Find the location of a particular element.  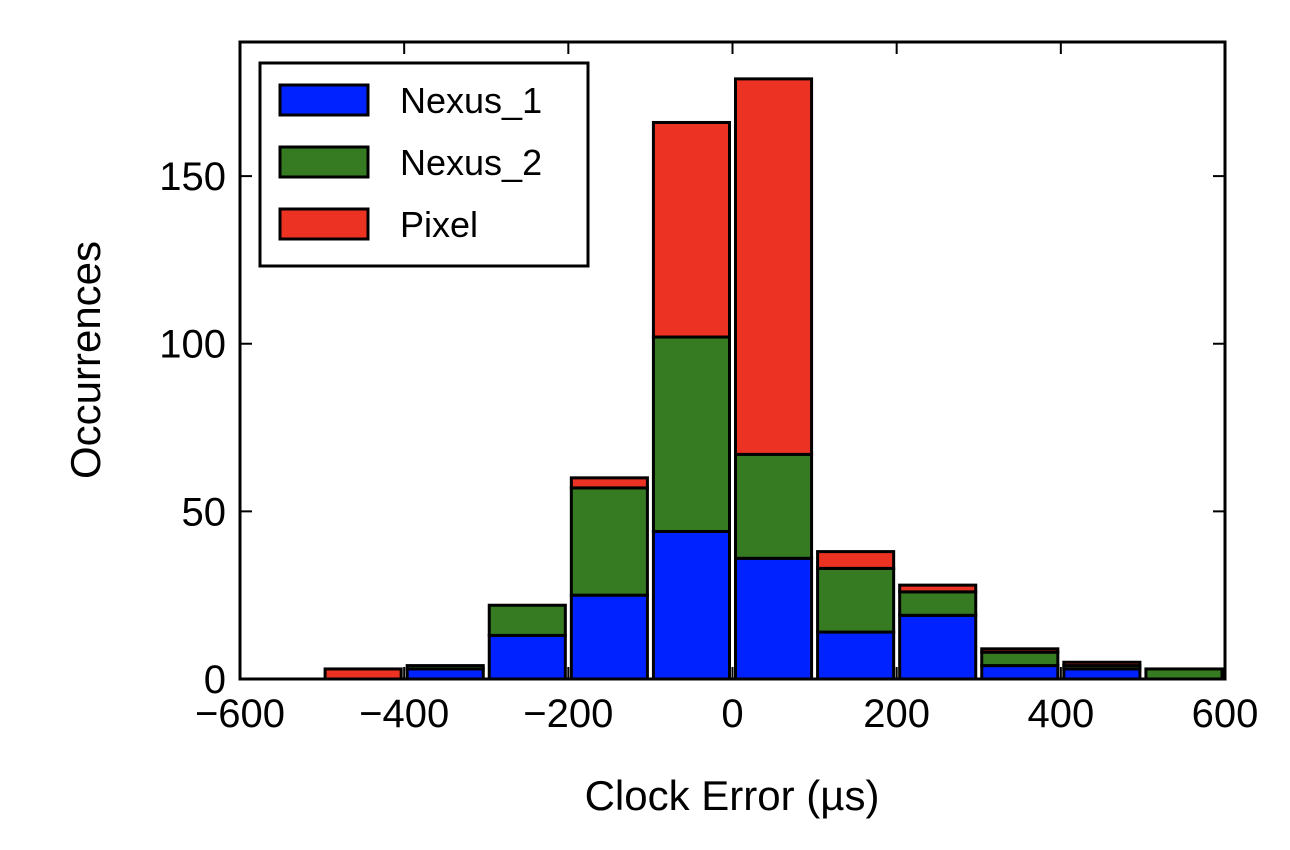

legend-label-pixel: Pixel is located at coordinates (439, 224).